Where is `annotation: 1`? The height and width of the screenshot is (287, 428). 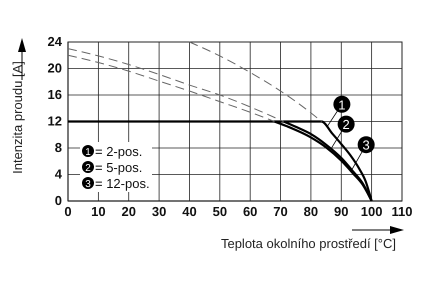 annotation: 1 is located at coordinates (342, 104).